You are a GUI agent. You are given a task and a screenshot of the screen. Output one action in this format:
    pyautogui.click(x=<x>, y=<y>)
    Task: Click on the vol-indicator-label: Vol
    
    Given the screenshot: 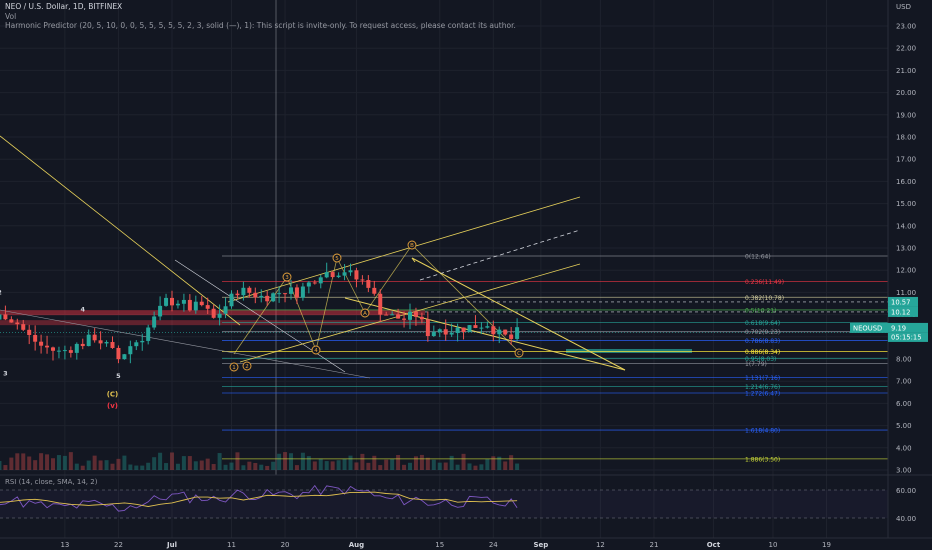 What is the action you would take?
    pyautogui.click(x=11, y=16)
    